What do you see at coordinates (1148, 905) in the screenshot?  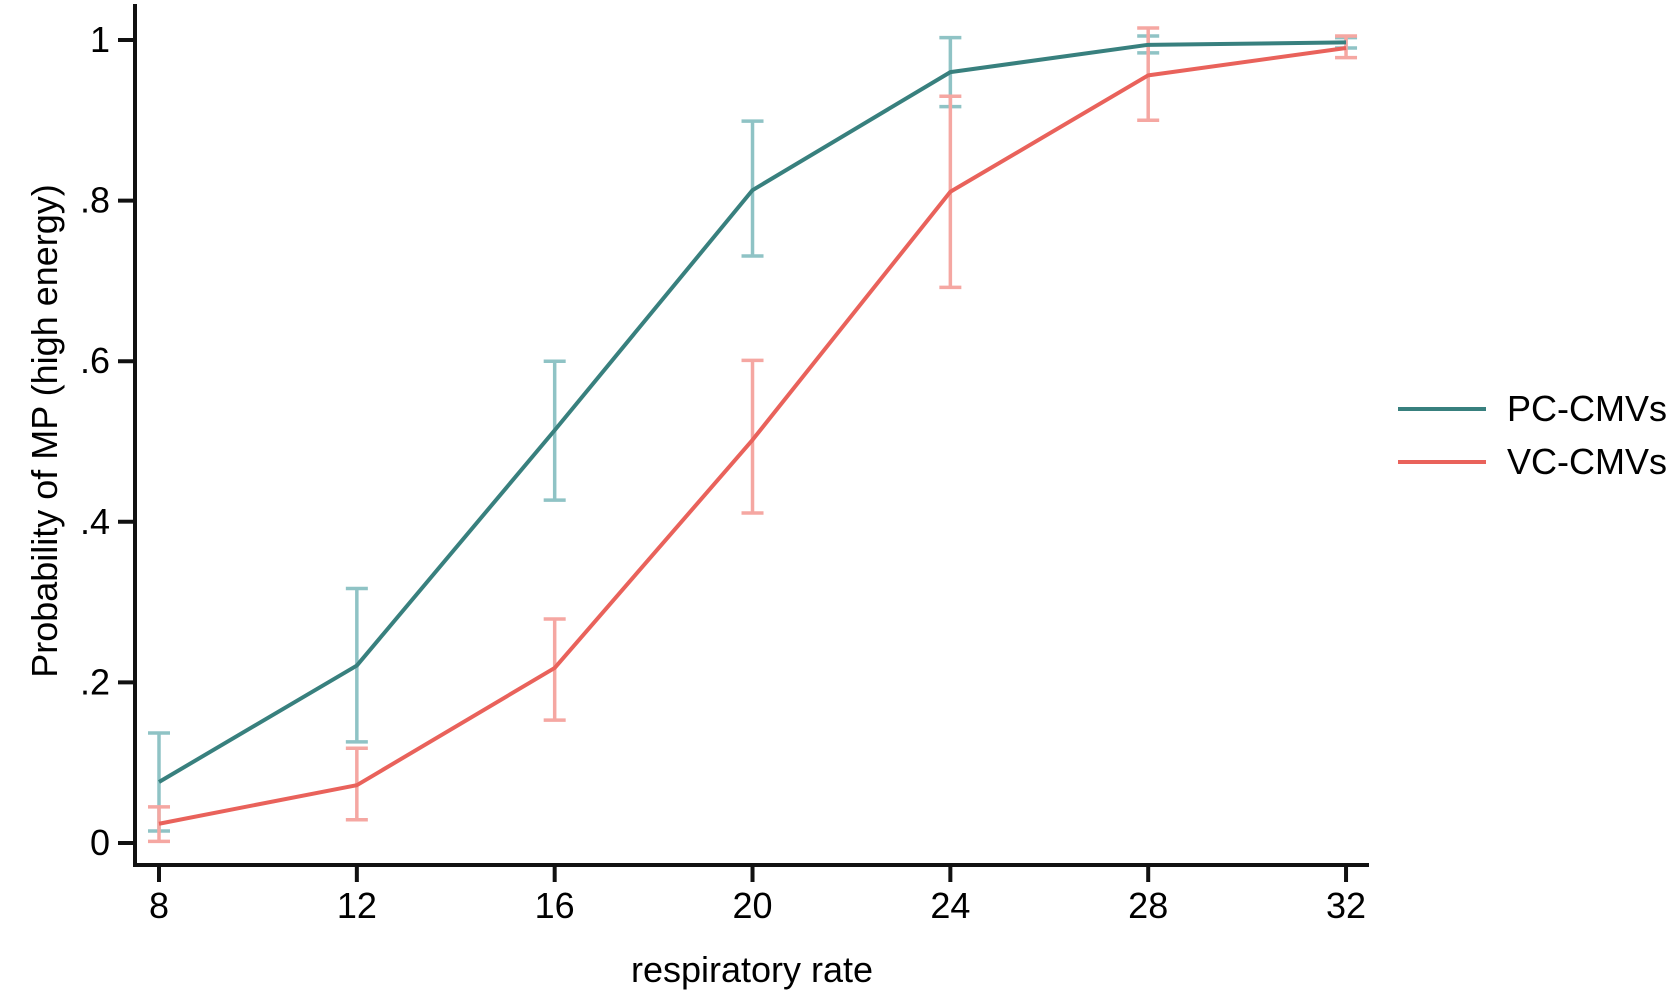 I see `x-tick-label: 28` at bounding box center [1148, 905].